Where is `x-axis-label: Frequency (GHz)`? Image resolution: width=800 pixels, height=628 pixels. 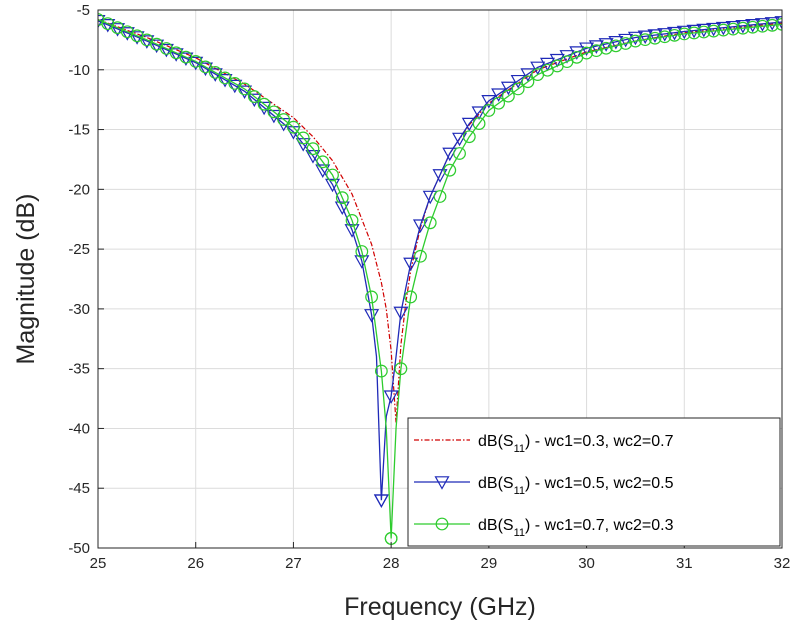 x-axis-label: Frequency (GHz) is located at coordinates (440, 607).